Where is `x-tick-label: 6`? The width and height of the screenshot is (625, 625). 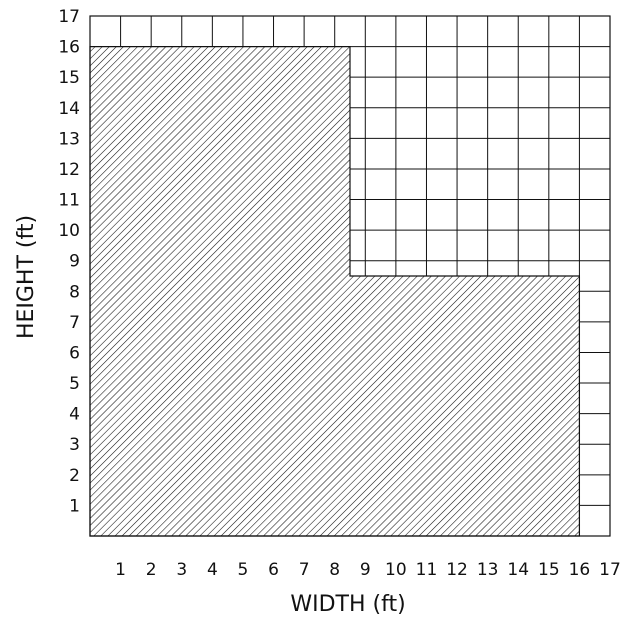 x-tick-label: 6 is located at coordinates (273, 570).